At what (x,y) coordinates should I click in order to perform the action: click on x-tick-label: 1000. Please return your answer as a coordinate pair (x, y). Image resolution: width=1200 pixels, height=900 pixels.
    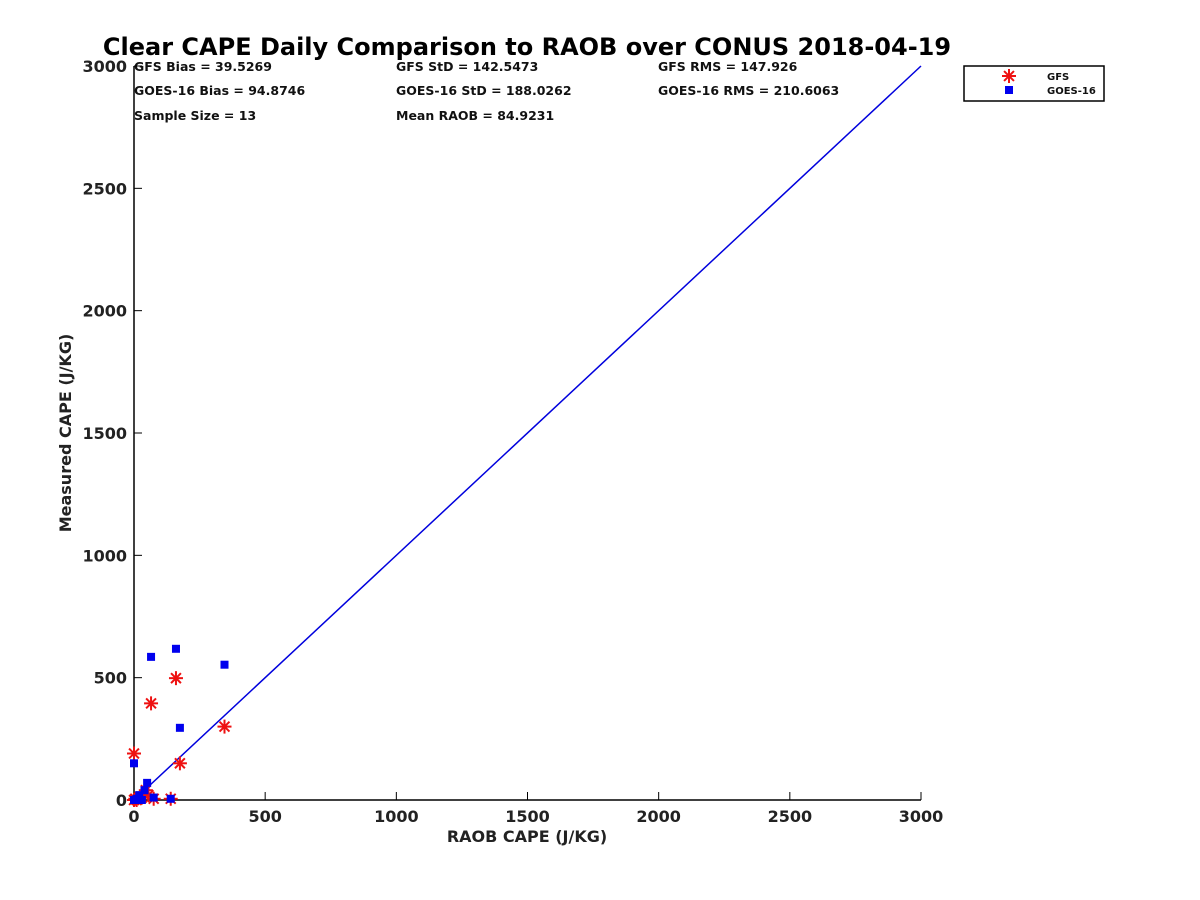
    Looking at the image, I should click on (396, 816).